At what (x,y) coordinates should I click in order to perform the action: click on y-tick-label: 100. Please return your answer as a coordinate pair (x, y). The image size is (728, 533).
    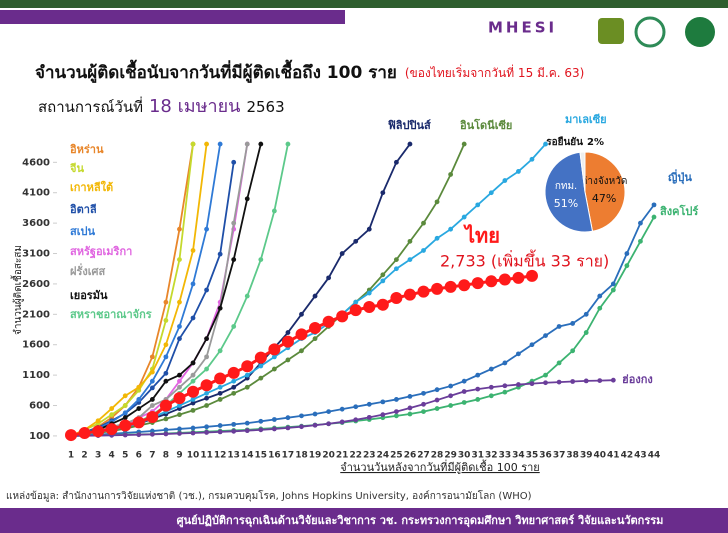
    Looking at the image, I should click on (39, 436).